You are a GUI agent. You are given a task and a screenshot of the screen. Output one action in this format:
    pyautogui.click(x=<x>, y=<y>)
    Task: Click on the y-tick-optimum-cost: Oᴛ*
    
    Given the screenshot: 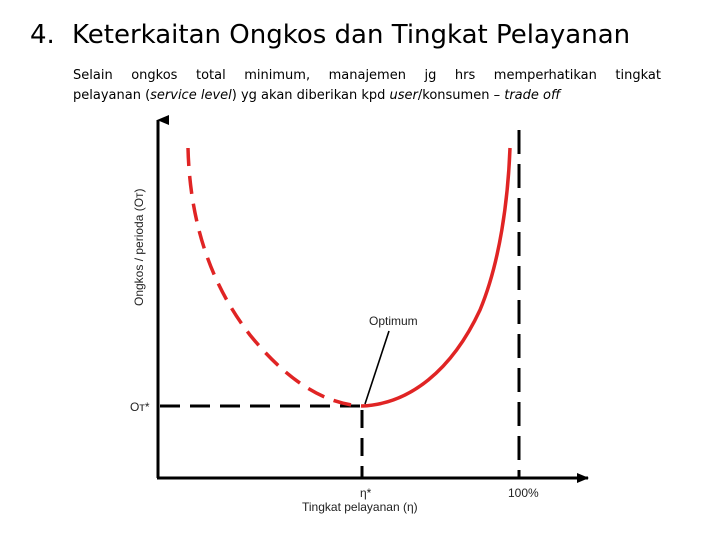 What is the action you would take?
    pyautogui.click(x=140, y=407)
    